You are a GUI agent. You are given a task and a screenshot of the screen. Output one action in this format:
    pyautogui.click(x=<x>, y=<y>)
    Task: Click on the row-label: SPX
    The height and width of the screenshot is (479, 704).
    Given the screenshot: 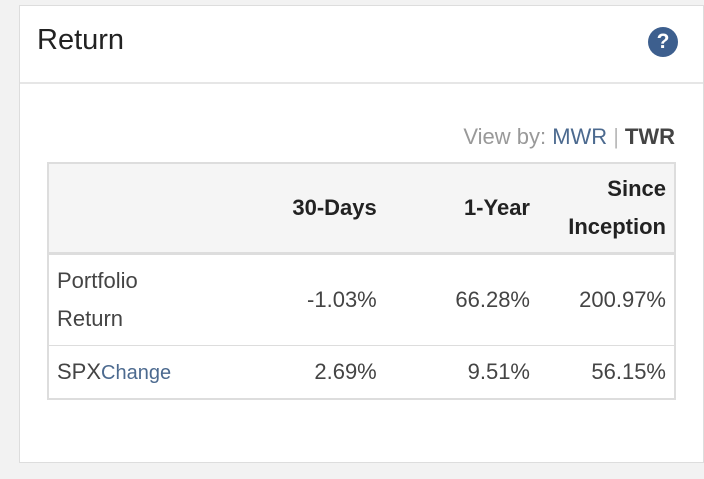 What is the action you would take?
    pyautogui.click(x=79, y=371)
    